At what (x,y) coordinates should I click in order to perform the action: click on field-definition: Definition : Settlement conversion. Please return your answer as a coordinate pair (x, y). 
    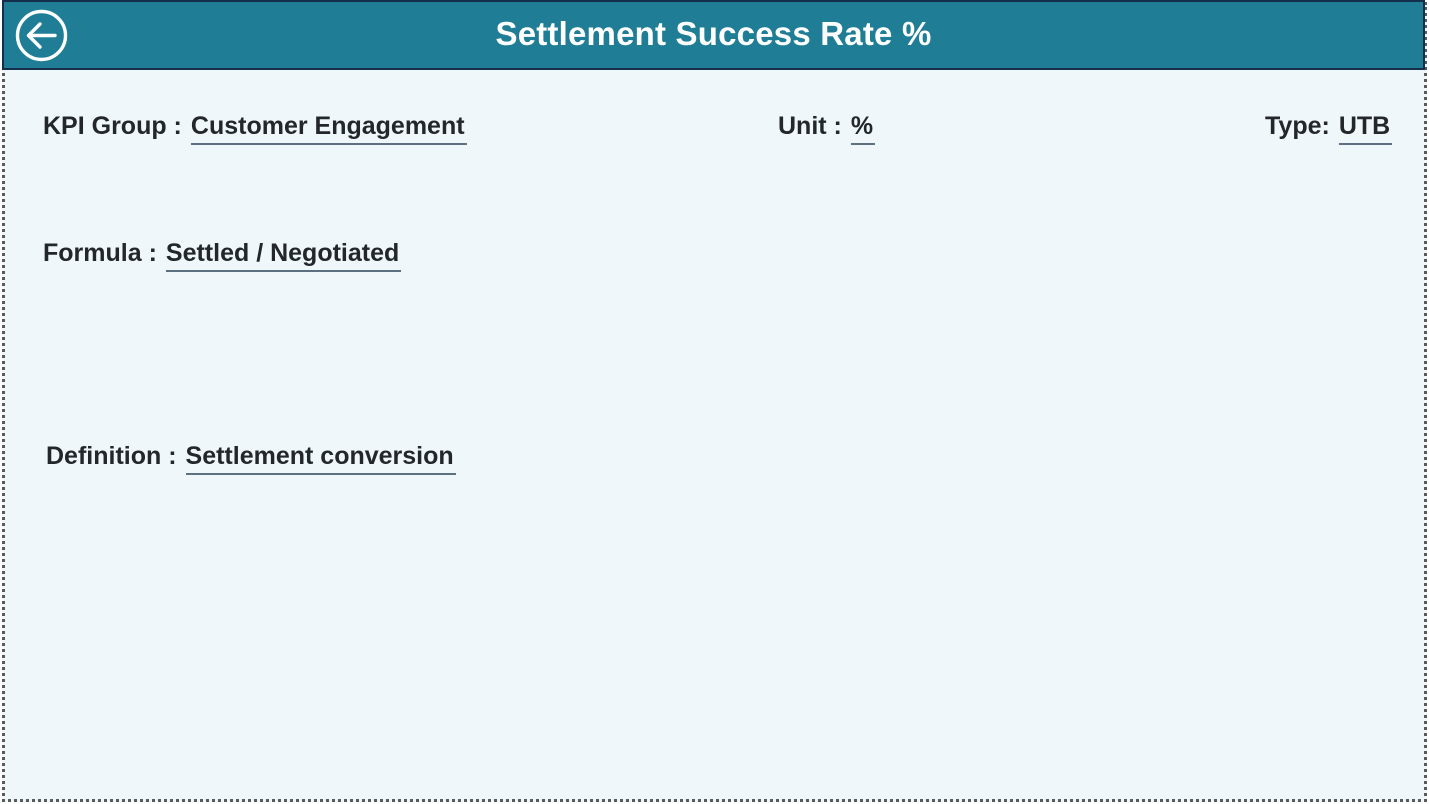
    Looking at the image, I should click on (251, 458).